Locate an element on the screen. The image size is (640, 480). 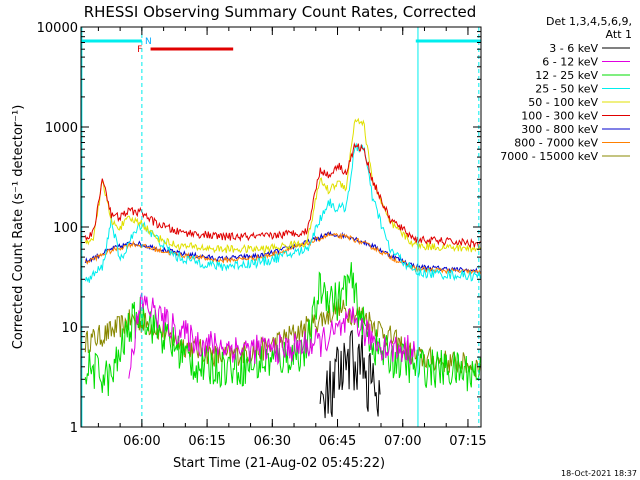
x-tick-label: 06:45 is located at coordinates (337, 441).